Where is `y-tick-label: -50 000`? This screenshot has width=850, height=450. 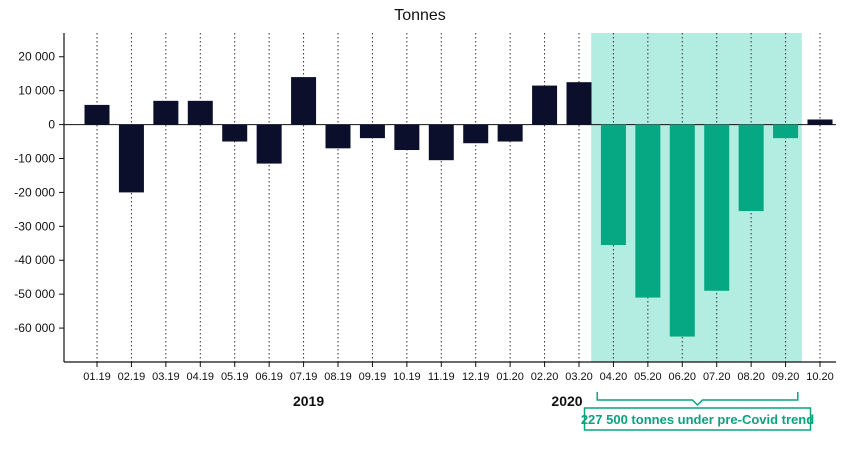 y-tick-label: -50 000 is located at coordinates (34, 294).